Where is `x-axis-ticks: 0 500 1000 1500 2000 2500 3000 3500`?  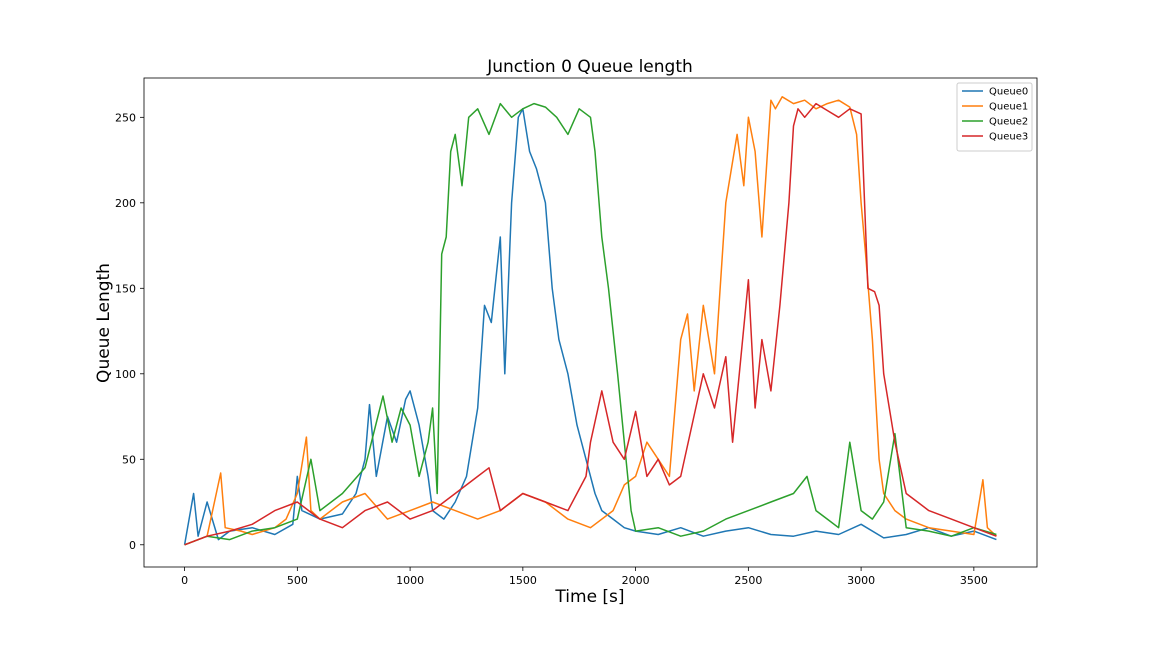
x-axis-ticks: 0 500 1000 1500 2000 2500 3000 3500 is located at coordinates (584, 577).